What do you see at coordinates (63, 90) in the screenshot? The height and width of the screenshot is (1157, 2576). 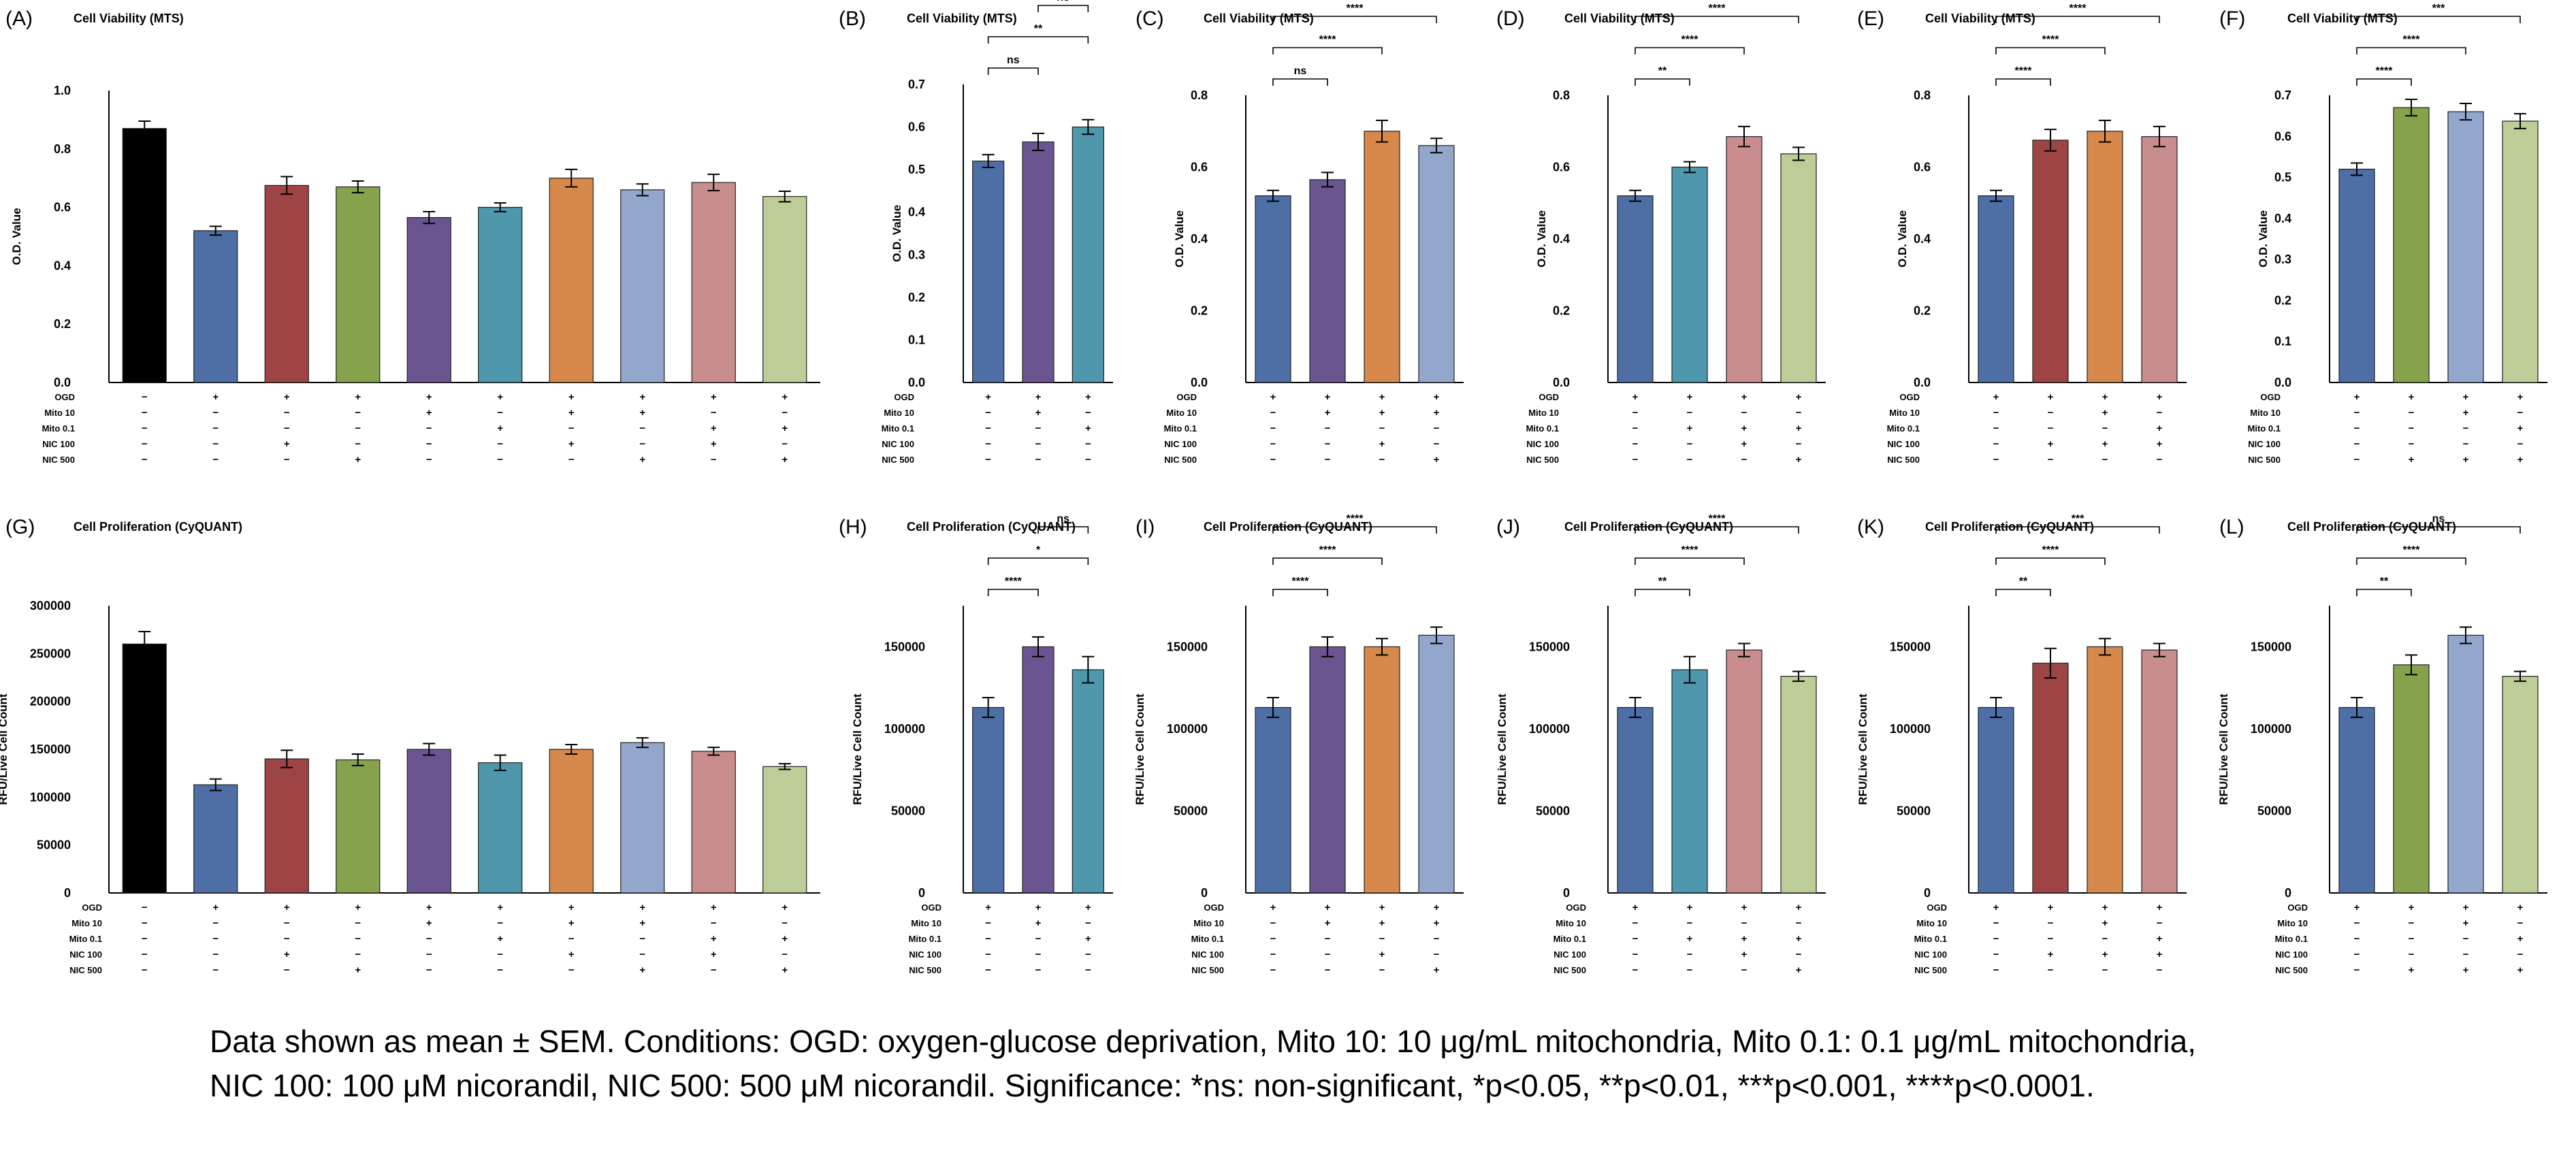 I see `y-tick-label: 1.0` at bounding box center [63, 90].